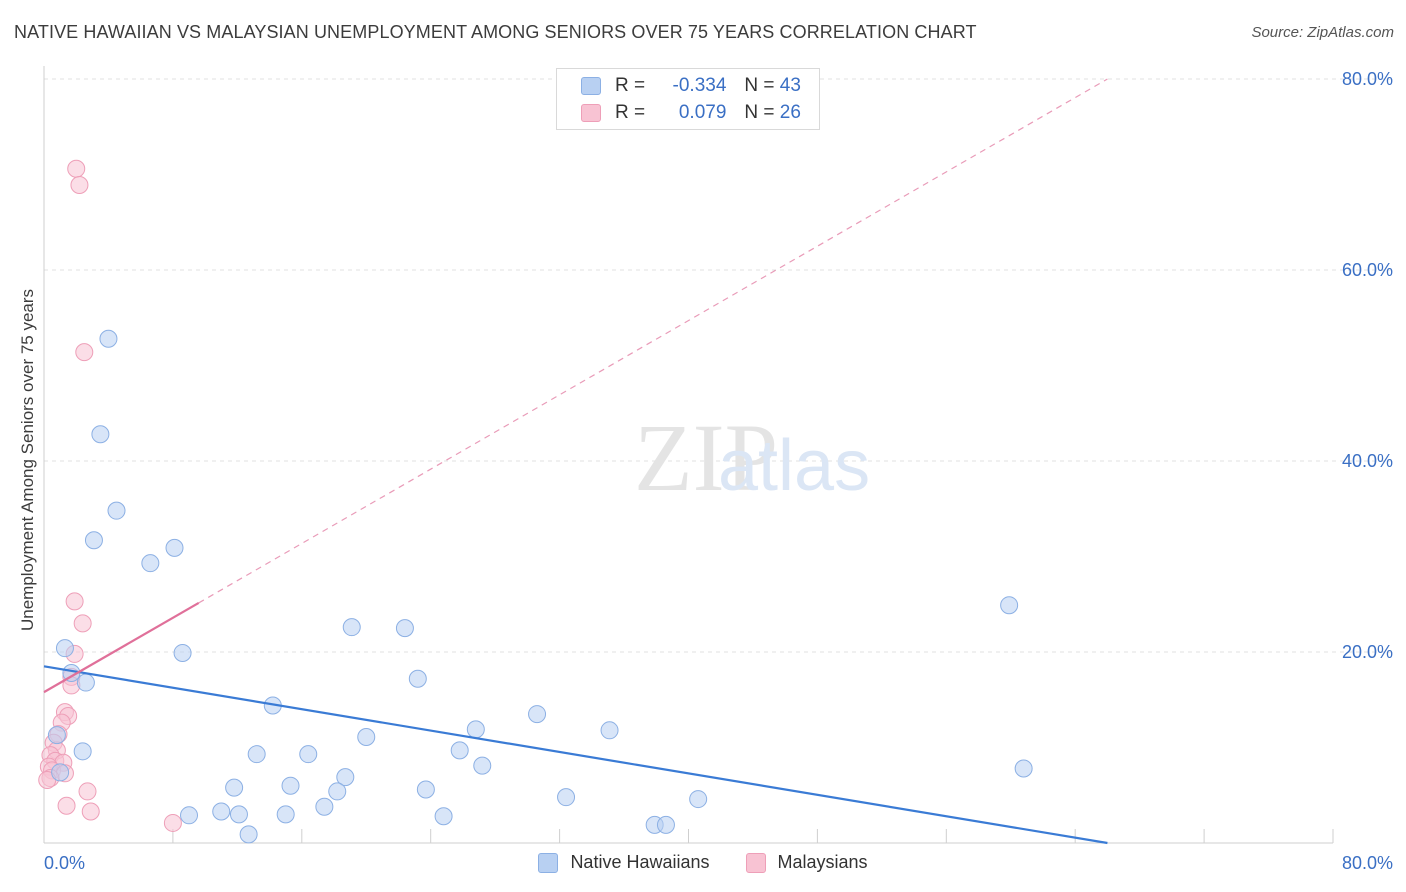 The width and height of the screenshot is (1406, 892). I want to click on y-tick-label: 80.0%, so click(1367, 79).